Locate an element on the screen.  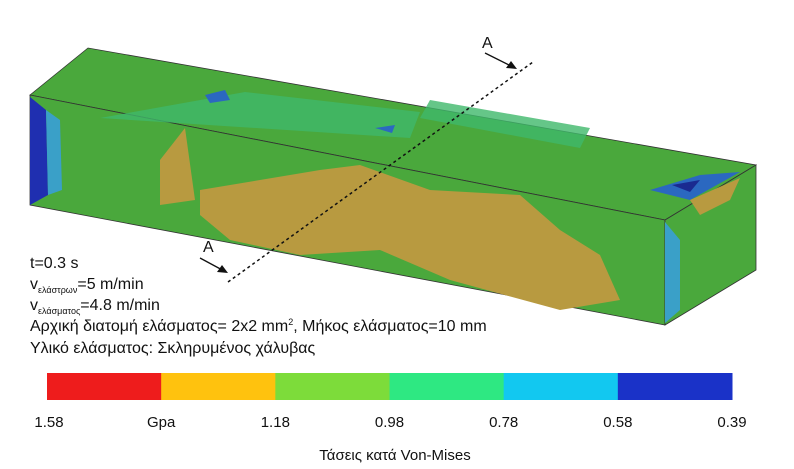
time-label: t=0.3 s is located at coordinates (54, 263).